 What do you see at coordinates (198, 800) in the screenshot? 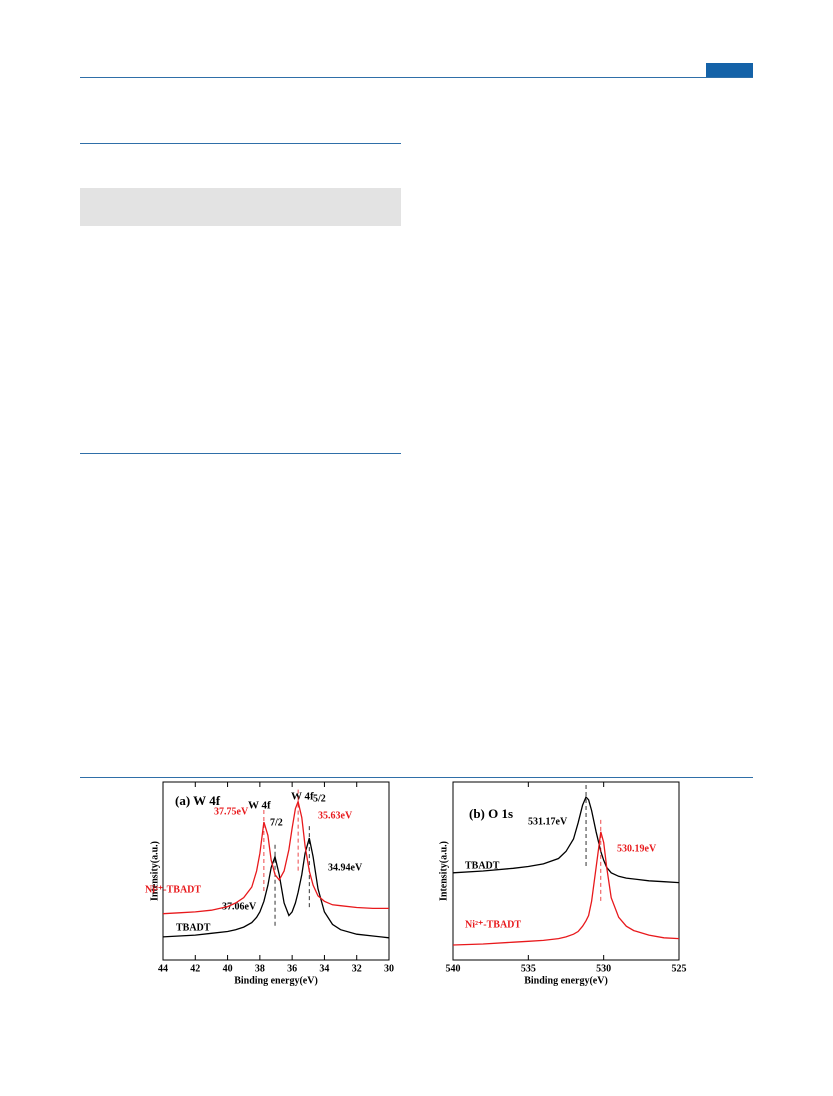
I see `chart-title: (a) W 4f` at bounding box center [198, 800].